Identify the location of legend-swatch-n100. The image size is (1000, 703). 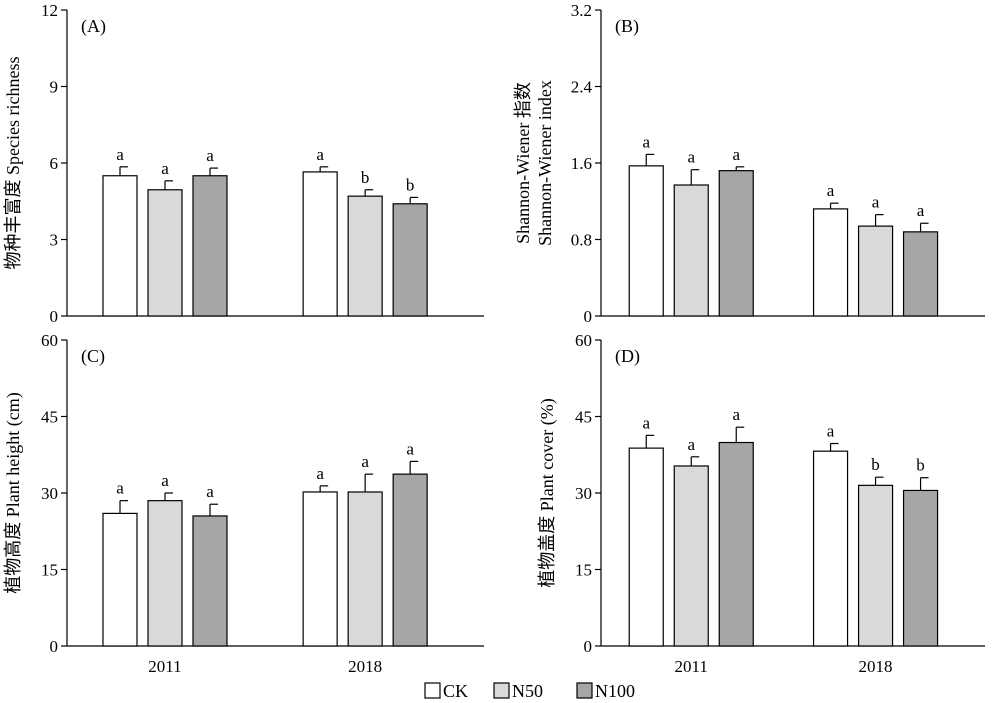
(584, 690).